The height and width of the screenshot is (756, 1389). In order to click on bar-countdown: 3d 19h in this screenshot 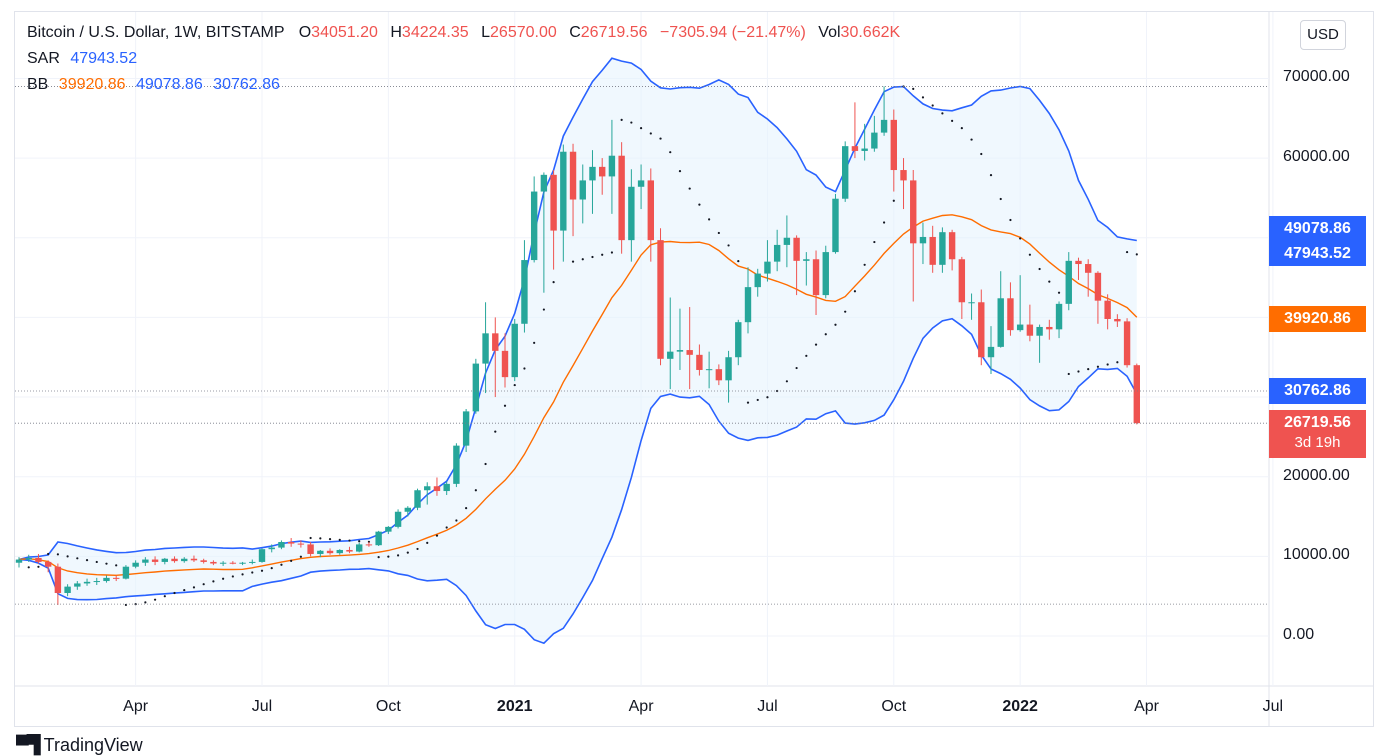, I will do `click(1317, 442)`.